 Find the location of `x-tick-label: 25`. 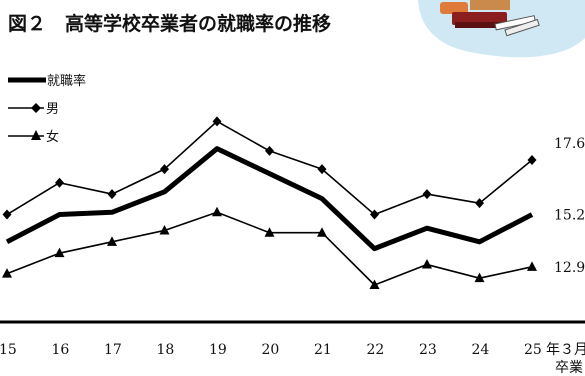

x-tick-label: 25 is located at coordinates (533, 350).